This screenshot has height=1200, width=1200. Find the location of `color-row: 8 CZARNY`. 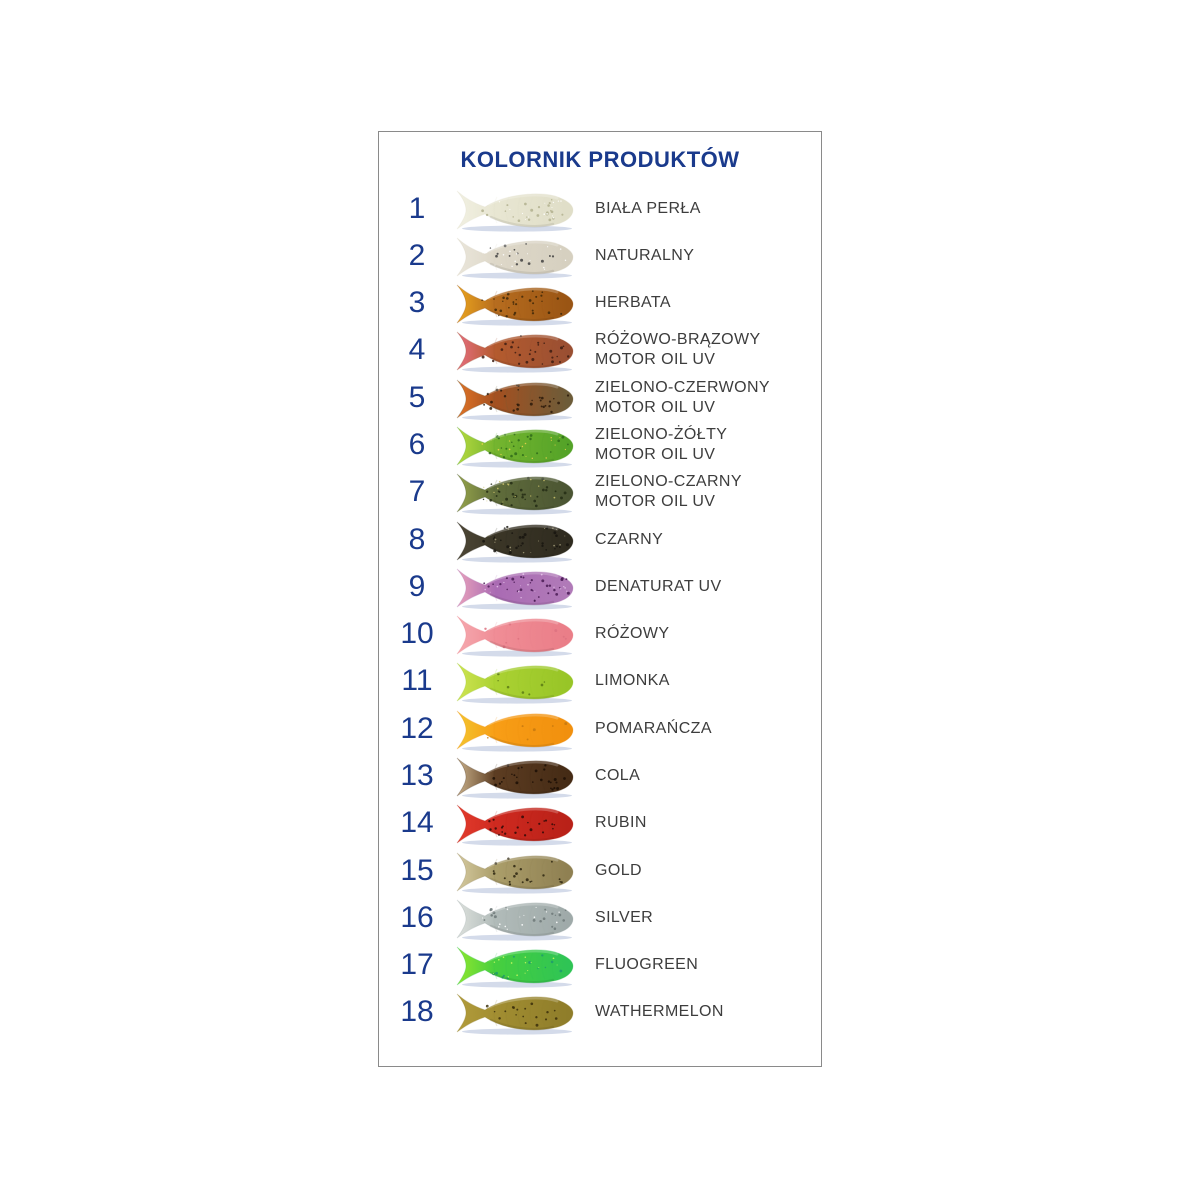

color-row: 8 CZARNY is located at coordinates (600, 539).